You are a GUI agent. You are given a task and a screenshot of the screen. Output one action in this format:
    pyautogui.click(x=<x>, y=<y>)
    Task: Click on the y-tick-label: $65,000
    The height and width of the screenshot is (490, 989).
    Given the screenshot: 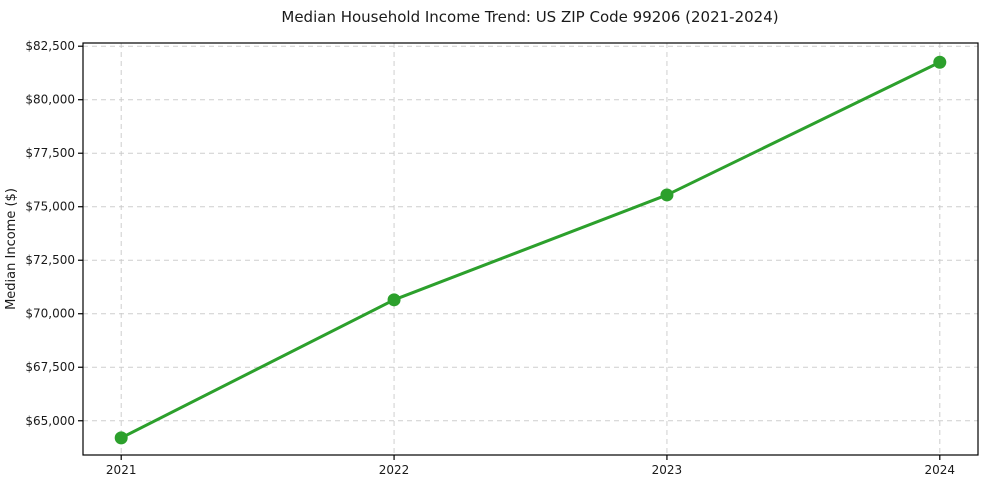 What is the action you would take?
    pyautogui.click(x=50, y=421)
    